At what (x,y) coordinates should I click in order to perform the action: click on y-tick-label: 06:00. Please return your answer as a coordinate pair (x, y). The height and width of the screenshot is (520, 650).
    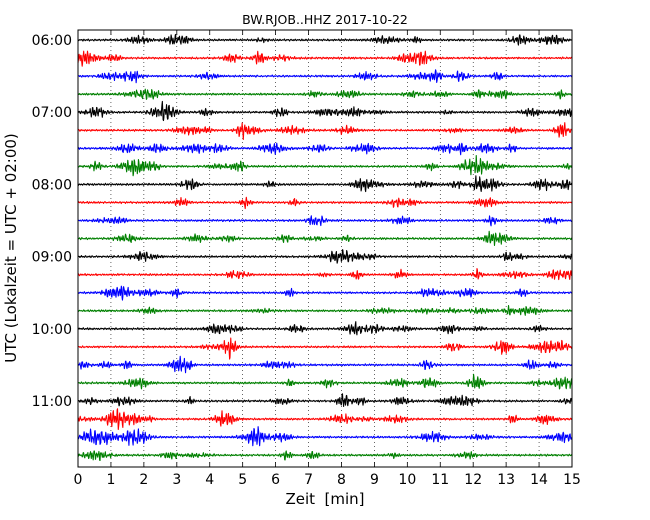
    Looking at the image, I should click on (52, 41).